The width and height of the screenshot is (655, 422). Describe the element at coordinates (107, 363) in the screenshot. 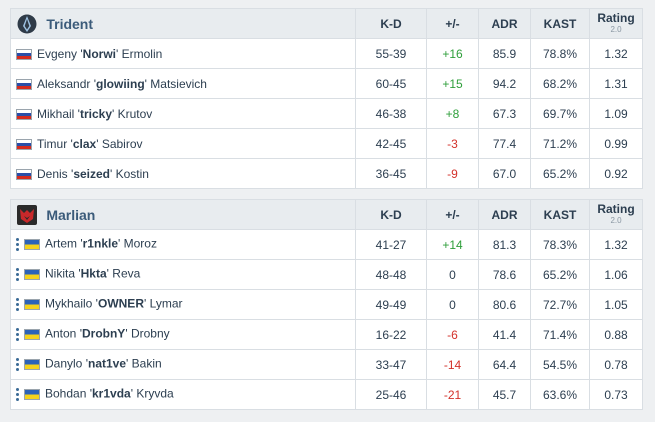

I see `player-nick-link: nat1ve` at that location.